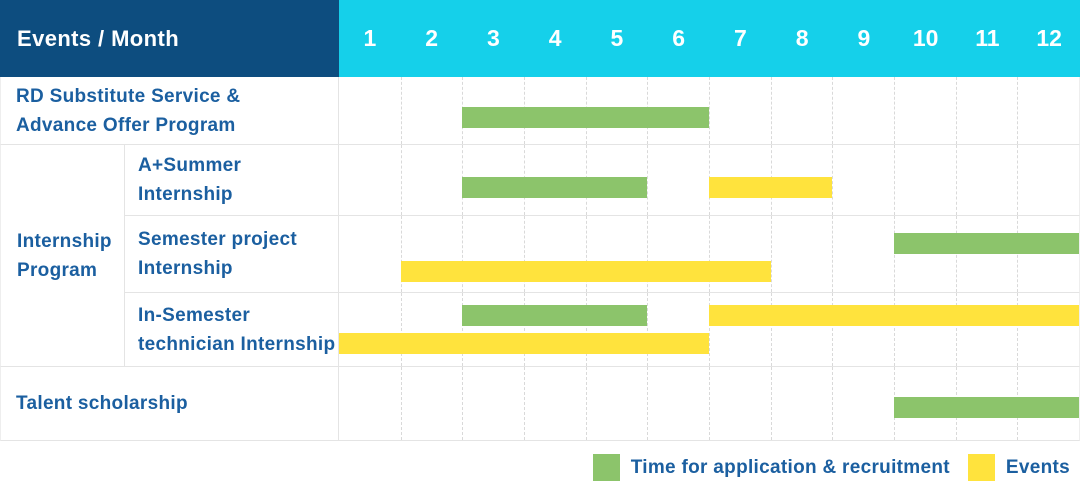 This screenshot has height=494, width=1080. Describe the element at coordinates (709, 38) in the screenshot. I see `month-header-row: 1 2 3 4 5 6 7 8 9 10 11 12` at that location.